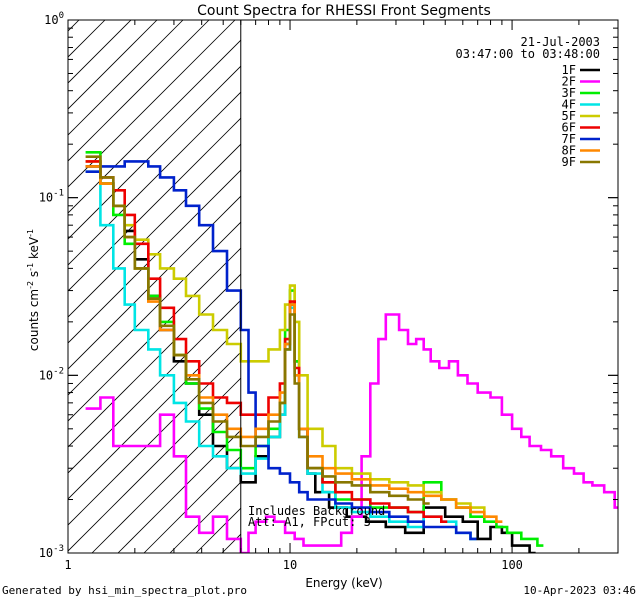 The height and width of the screenshot is (600, 640). Describe the element at coordinates (51, 552) in the screenshot. I see `y-tick-label: 10⁻³` at that location.